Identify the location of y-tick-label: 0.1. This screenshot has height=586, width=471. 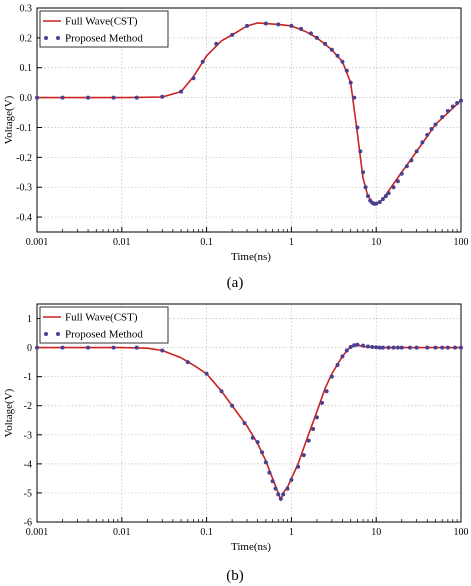
(26, 68).